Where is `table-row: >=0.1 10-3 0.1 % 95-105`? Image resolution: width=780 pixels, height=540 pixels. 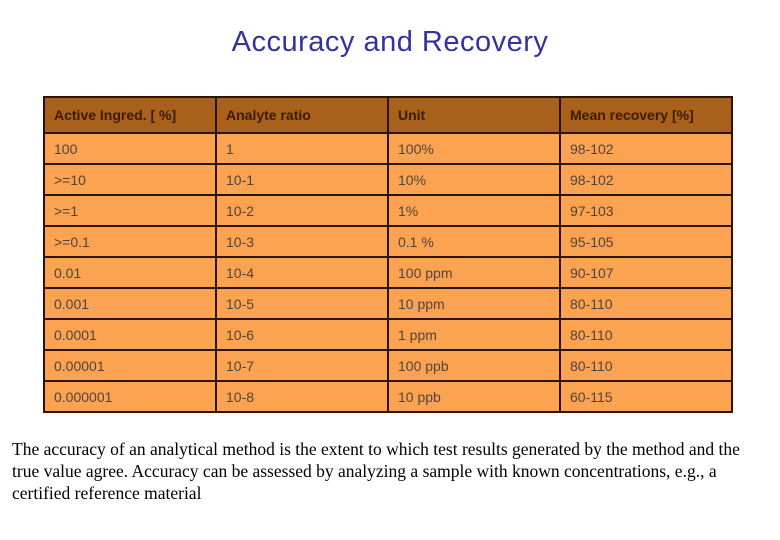 table-row: >=0.1 10-3 0.1 % 95-105 is located at coordinates (388, 241).